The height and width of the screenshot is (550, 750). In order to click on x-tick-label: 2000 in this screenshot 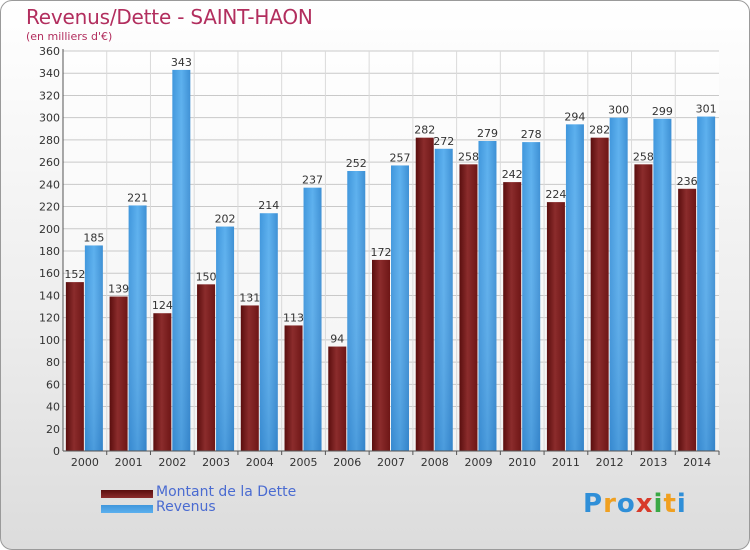, I will do `click(85, 462)`.